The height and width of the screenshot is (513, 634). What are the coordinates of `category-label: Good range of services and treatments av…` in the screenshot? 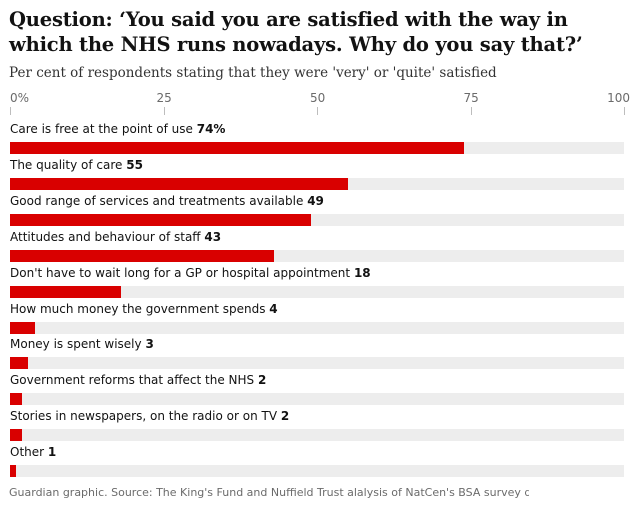 It's located at (157, 200).